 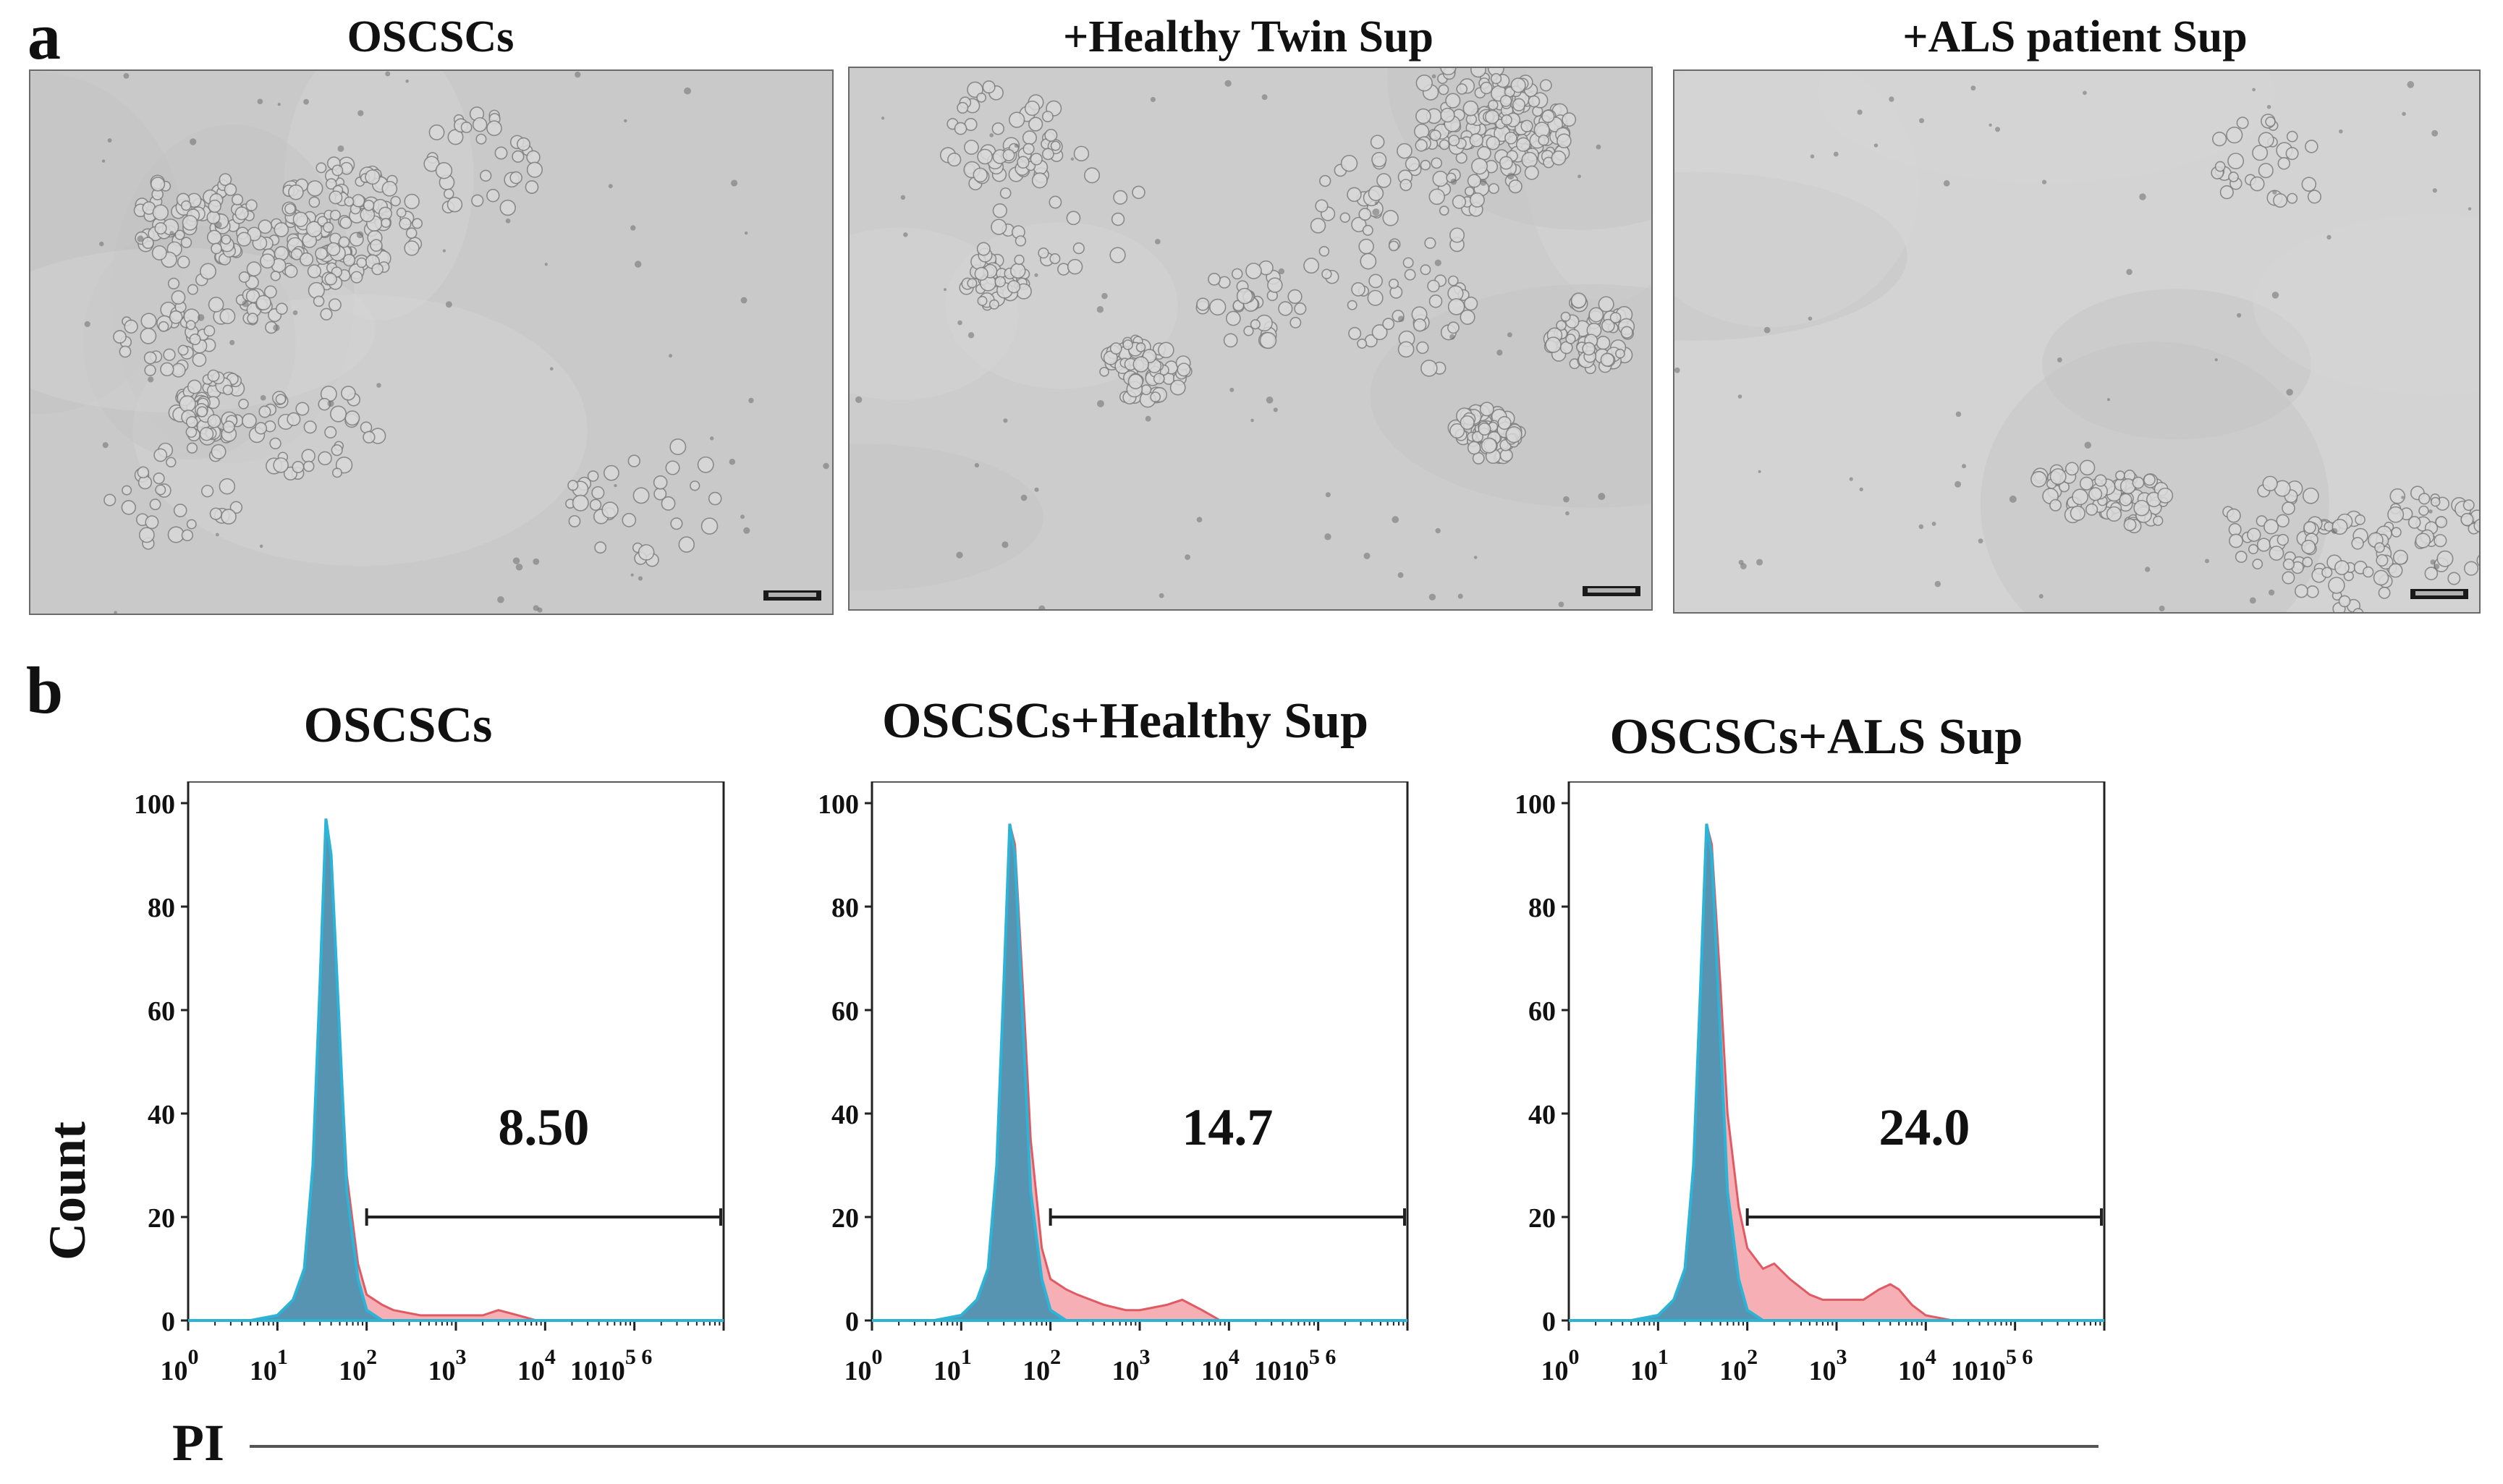 I want to click on micrograph-image, so click(x=431, y=342).